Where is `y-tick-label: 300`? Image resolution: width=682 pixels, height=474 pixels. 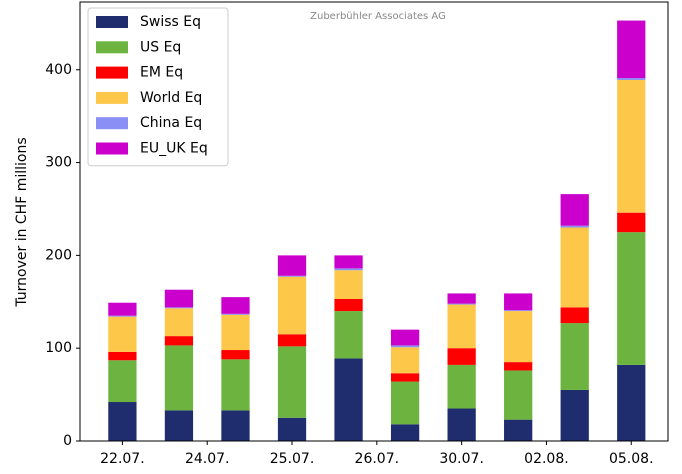 y-tick-label: 300 is located at coordinates (58, 163).